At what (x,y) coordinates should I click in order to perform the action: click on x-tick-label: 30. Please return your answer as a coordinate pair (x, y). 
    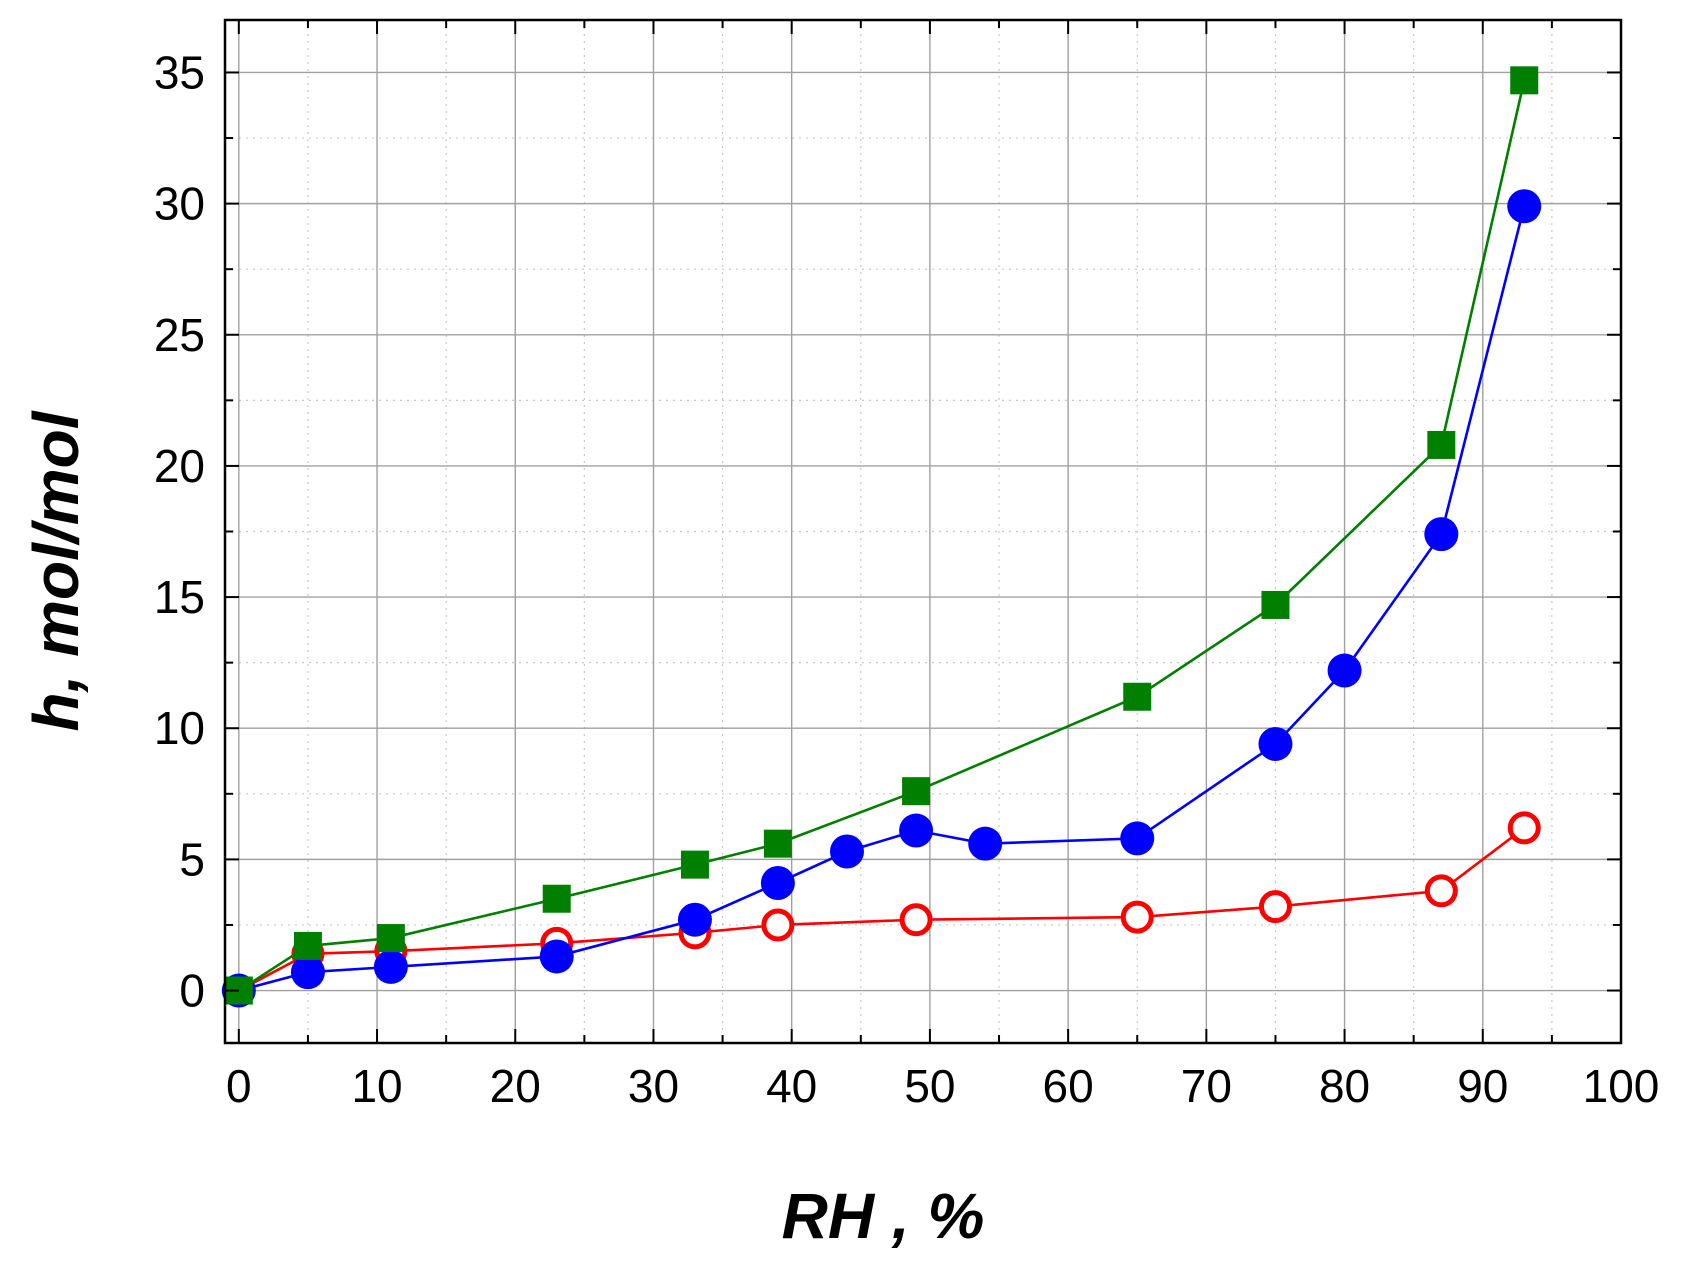
    Looking at the image, I should click on (653, 1086).